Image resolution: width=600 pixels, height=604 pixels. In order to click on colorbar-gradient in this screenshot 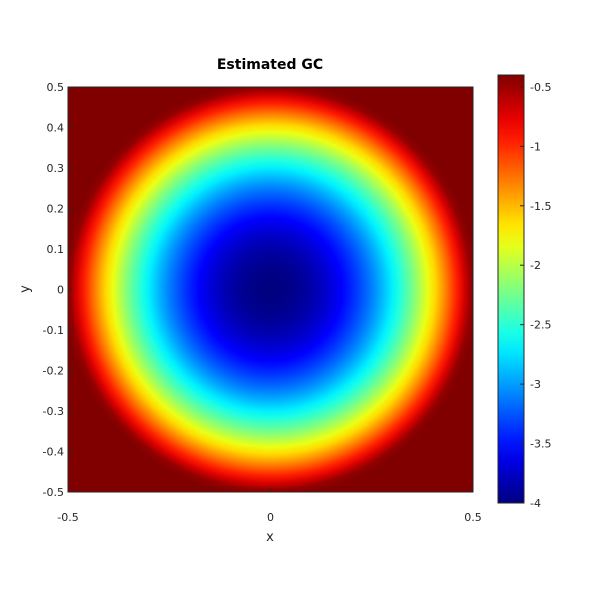, I will do `click(511, 289)`.